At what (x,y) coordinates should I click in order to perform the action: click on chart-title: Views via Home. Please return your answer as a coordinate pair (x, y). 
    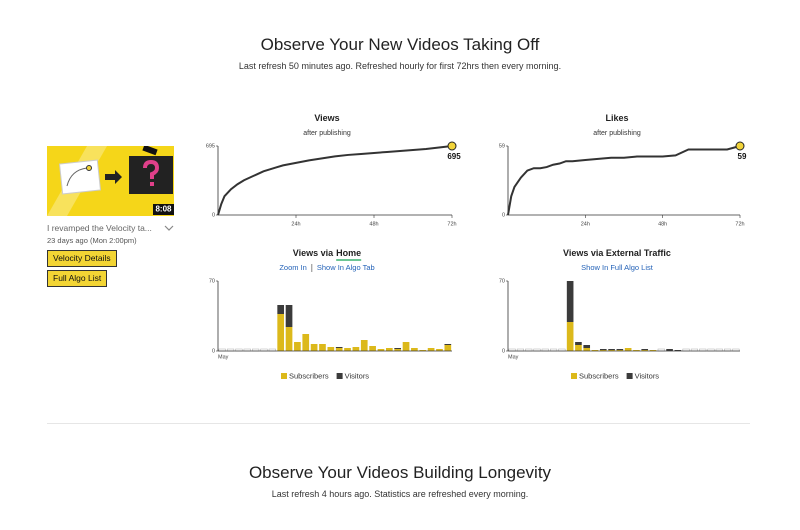
    Looking at the image, I should click on (327, 253).